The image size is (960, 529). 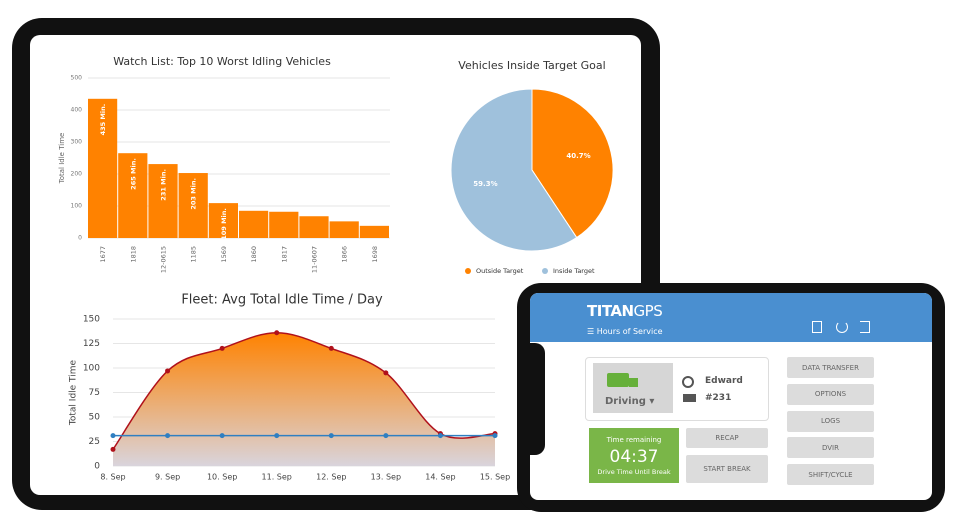 I want to click on y-tick-label: 150, so click(x=91, y=320).